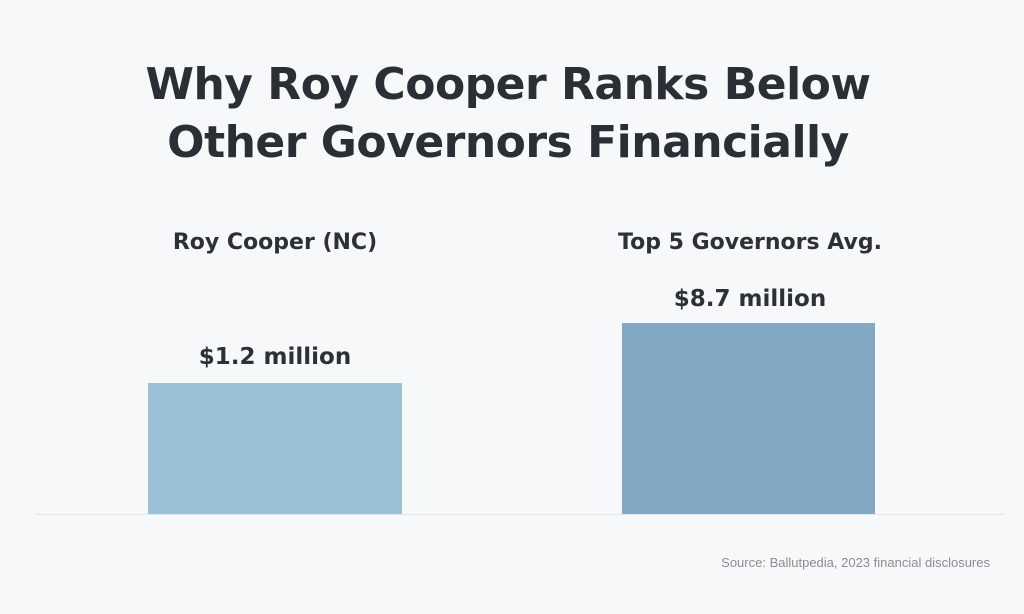 Image resolution: width=1024 pixels, height=614 pixels. What do you see at coordinates (508, 84) in the screenshot?
I see `chart-title-line-1: Why Roy Cooper Ranks Below` at bounding box center [508, 84].